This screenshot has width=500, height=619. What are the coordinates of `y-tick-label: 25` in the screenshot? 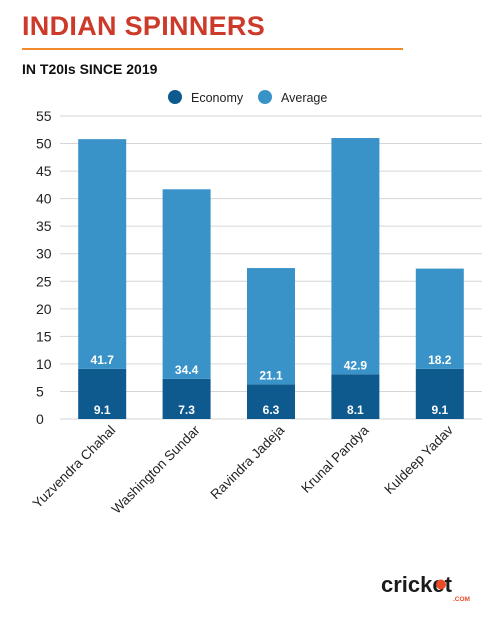 It's located at (44, 281).